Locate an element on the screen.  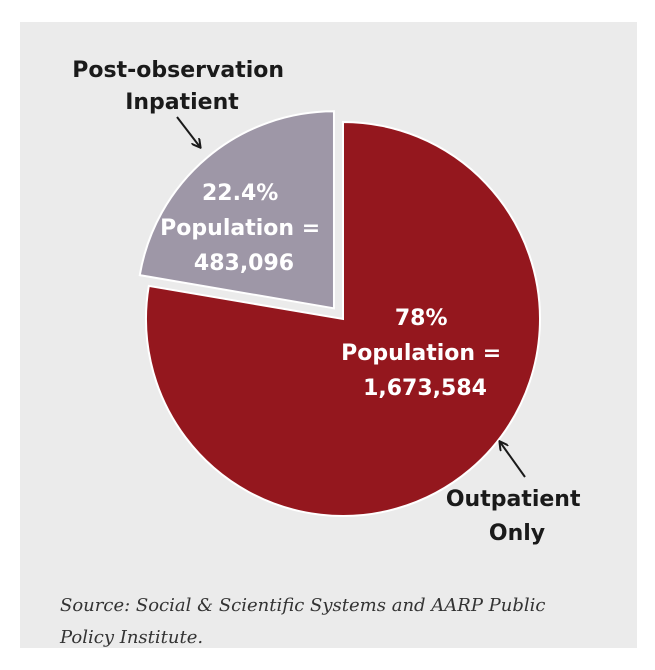
slice-inpatient is located at coordinates (236, 210).